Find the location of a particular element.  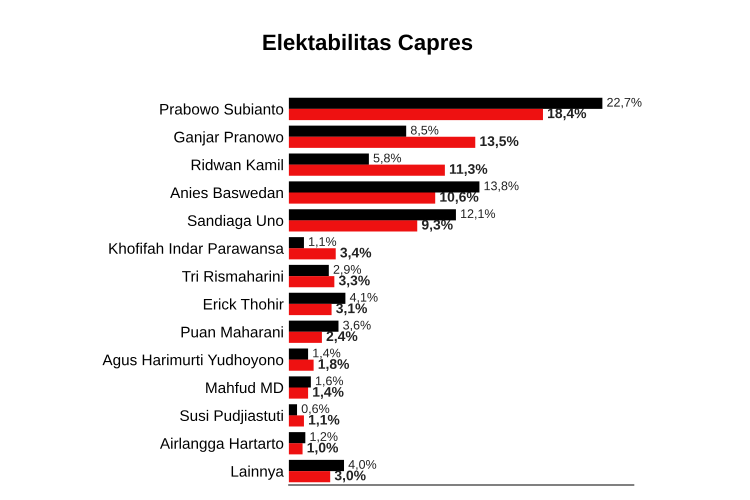

data-label: 4,0% is located at coordinates (362, 465).